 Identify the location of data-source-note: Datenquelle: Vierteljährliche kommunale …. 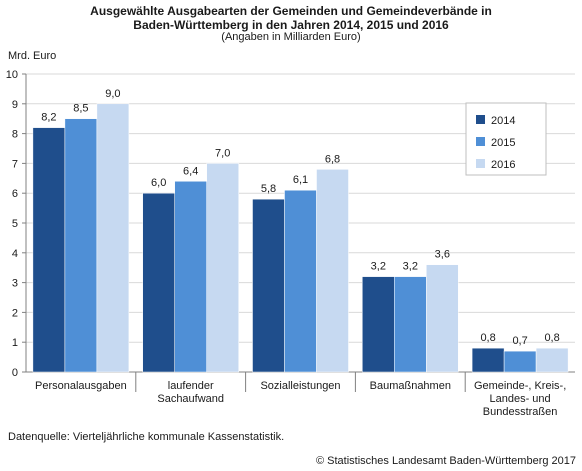
(146, 437).